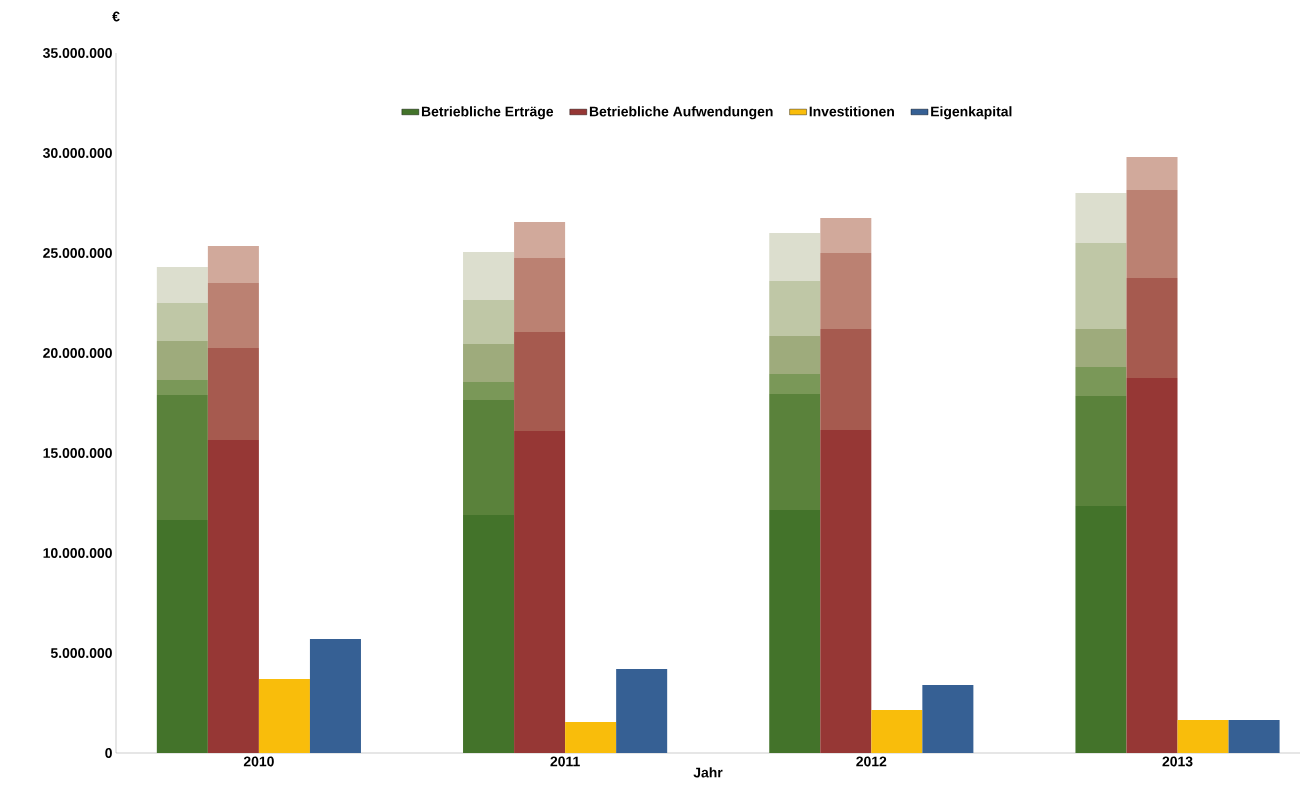  I want to click on y-tick-label: 10.000.000, so click(77, 553).